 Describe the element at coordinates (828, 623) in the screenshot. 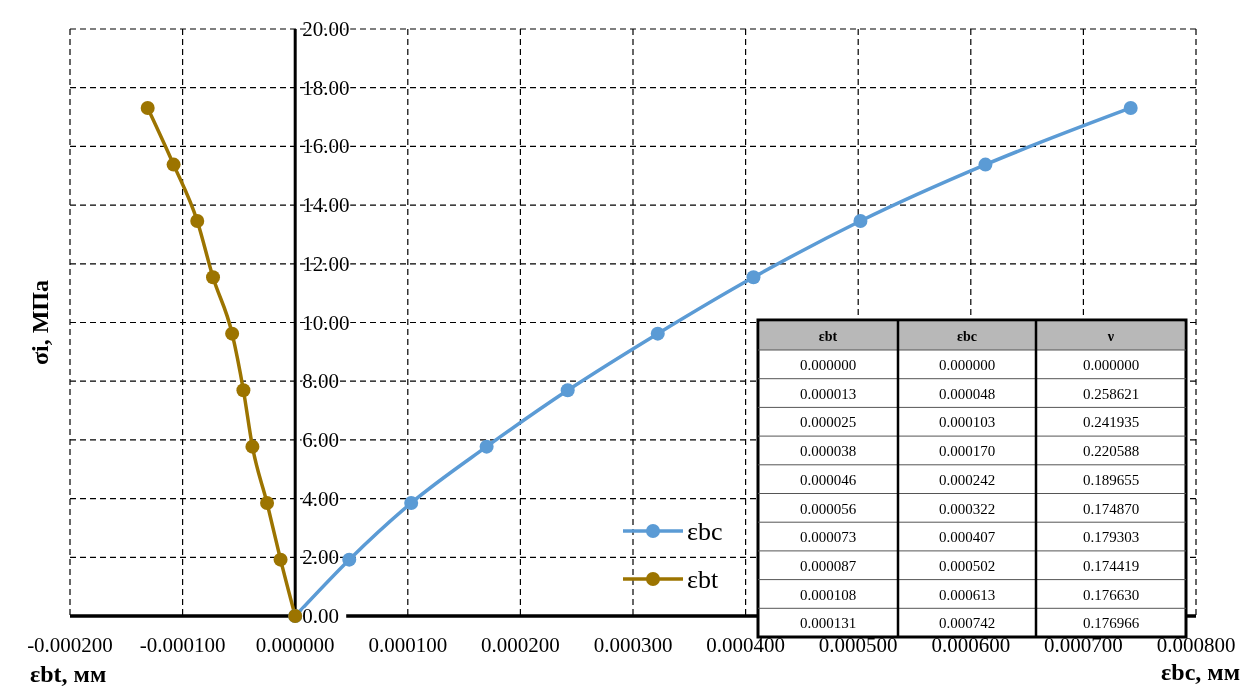

I see `text: 0.000131` at that location.